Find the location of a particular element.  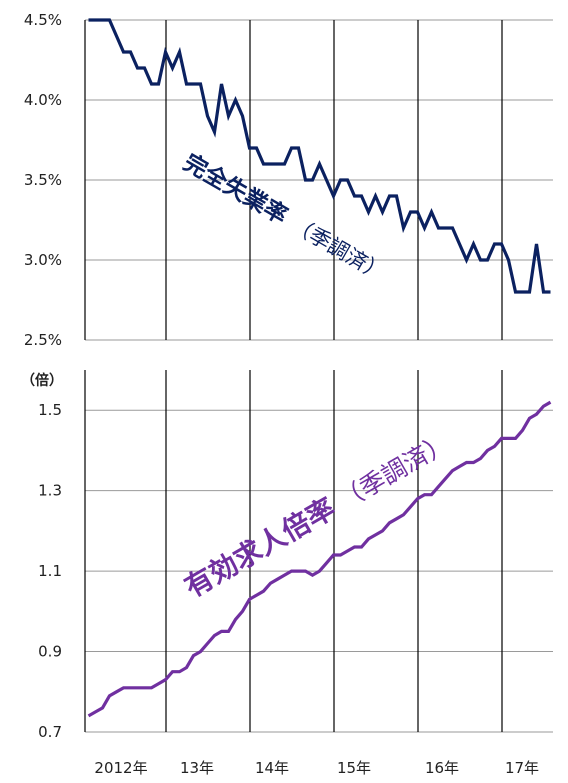

x-axis: 2012年 13年 14年 15年 16年 17年 is located at coordinates (316, 768).